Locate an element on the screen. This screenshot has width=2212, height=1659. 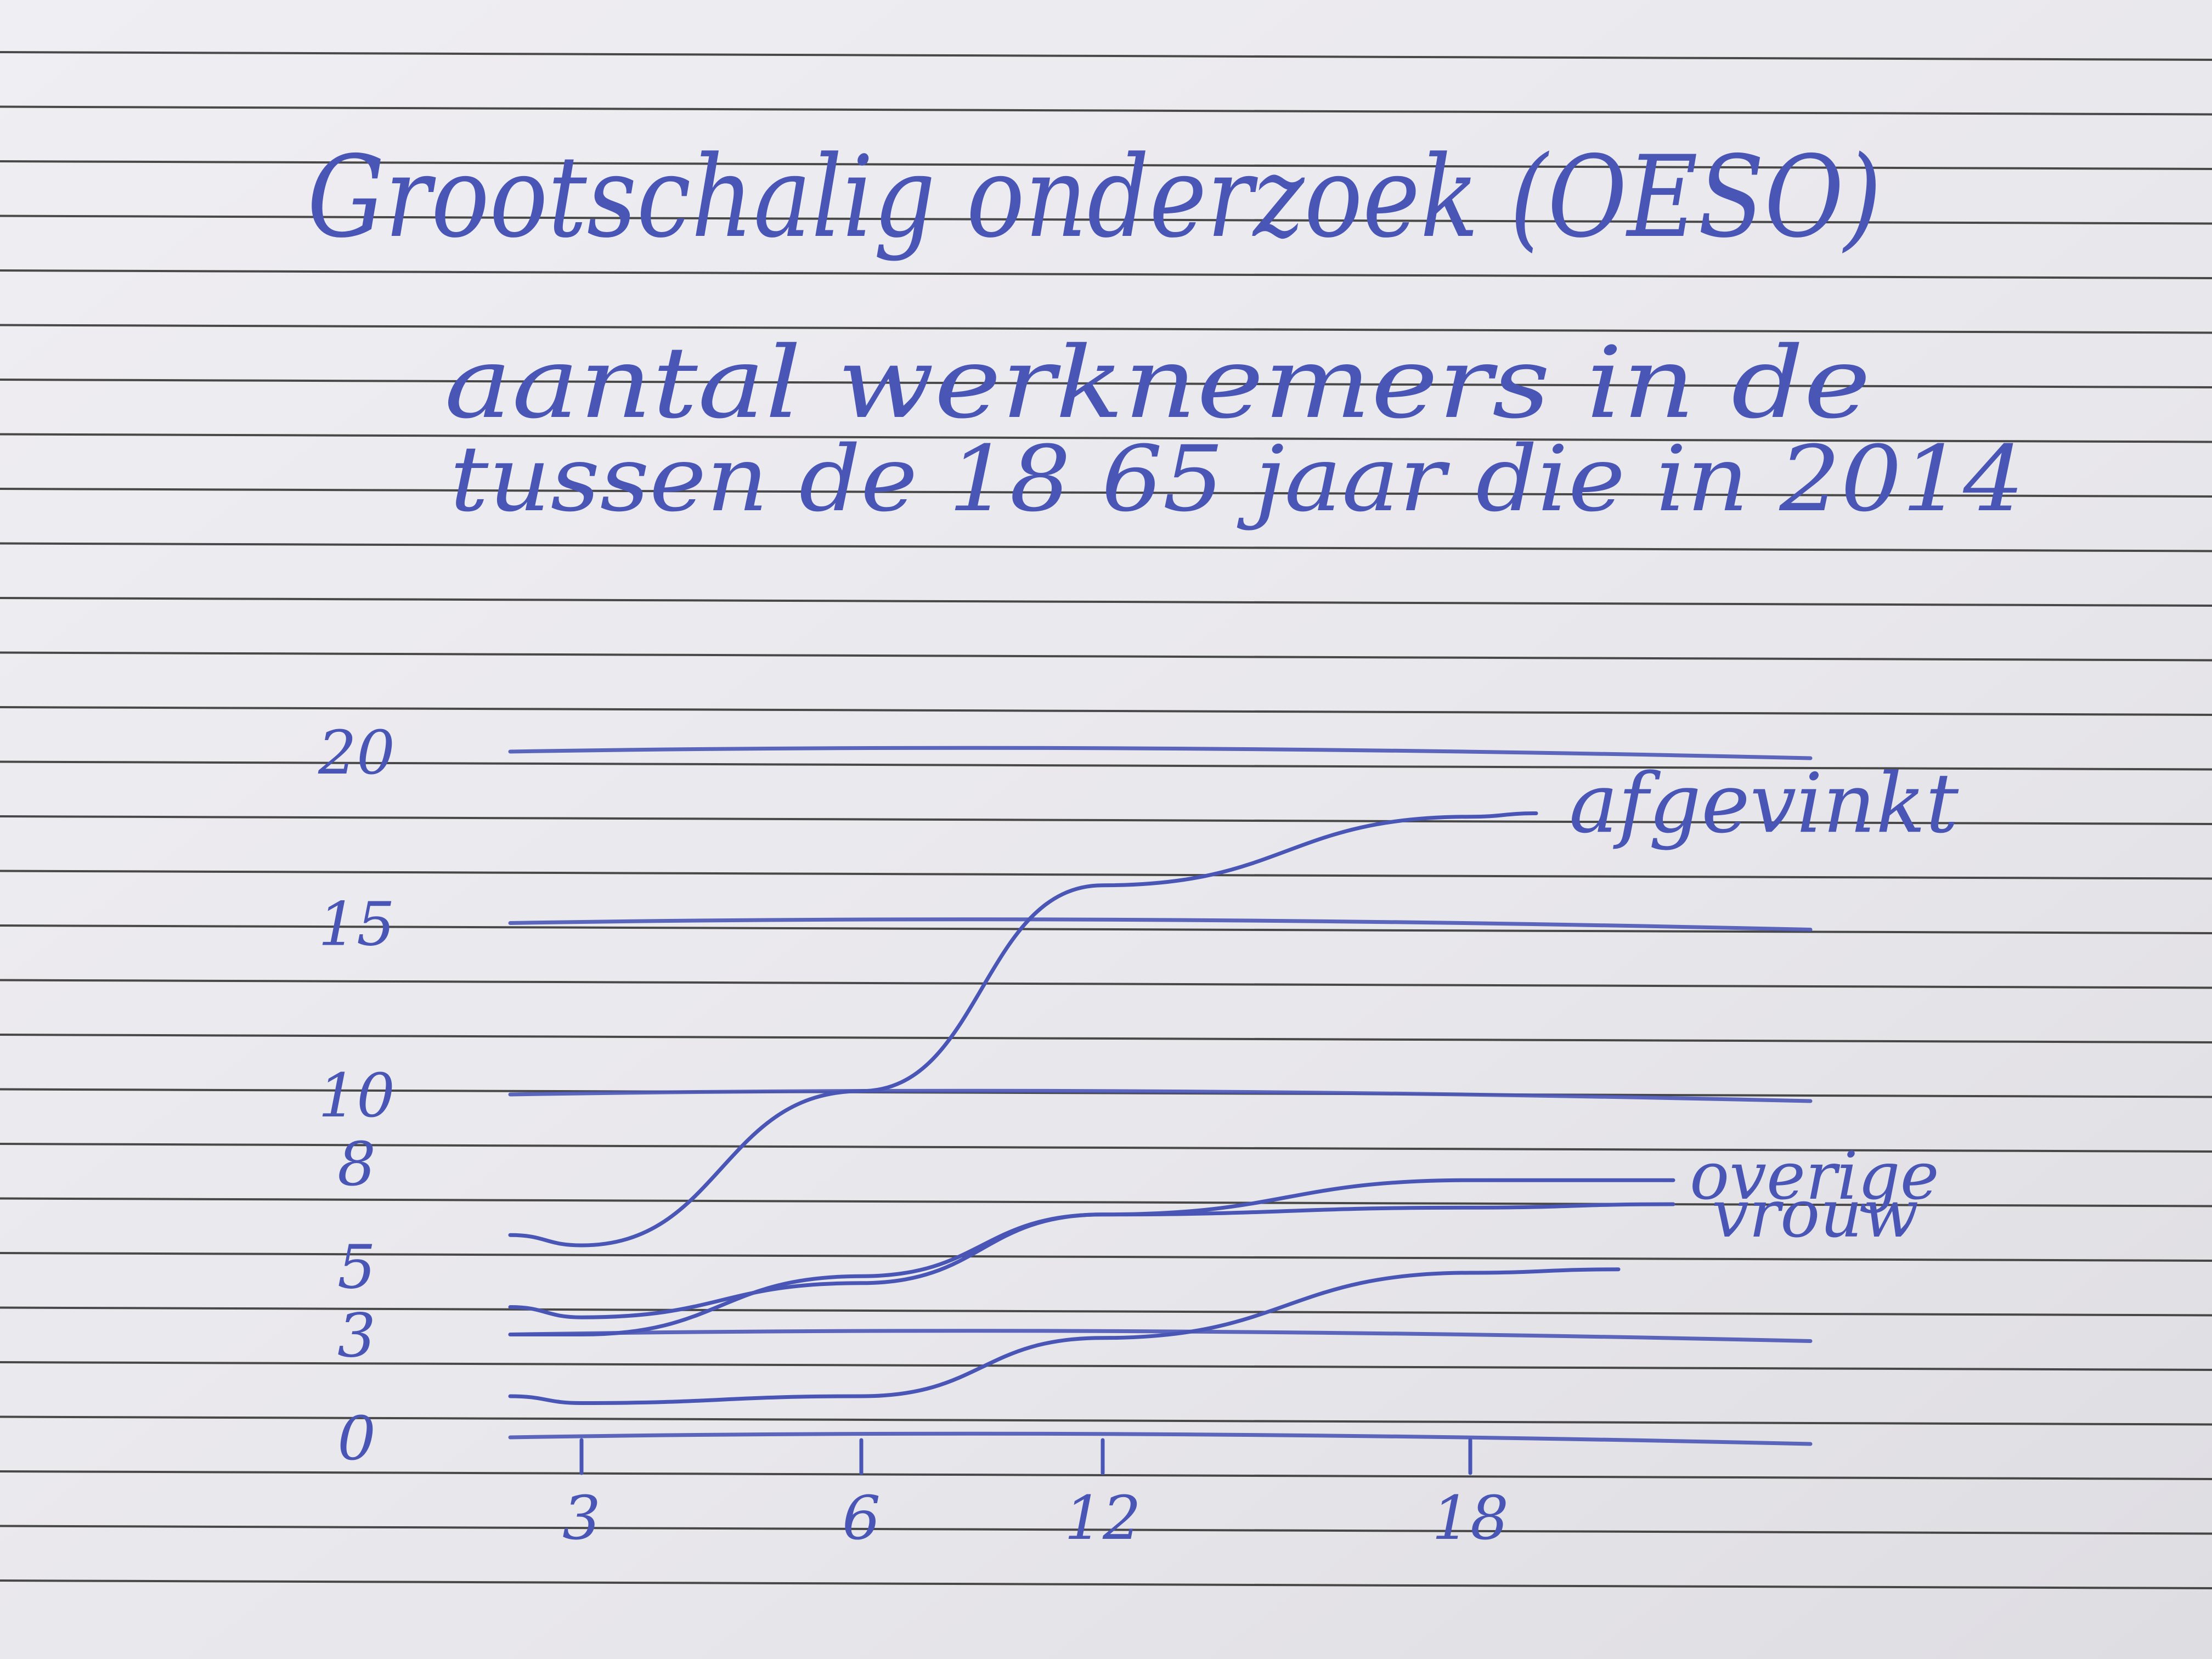
y-tick-label: 8 is located at coordinates (356, 1164).